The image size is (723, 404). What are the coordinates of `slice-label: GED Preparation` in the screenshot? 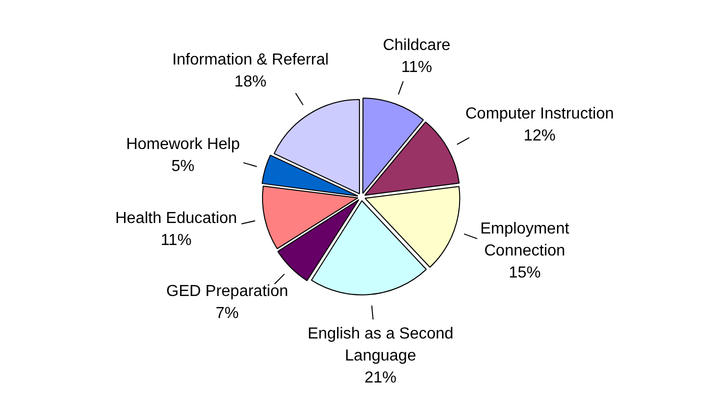 It's located at (227, 291).